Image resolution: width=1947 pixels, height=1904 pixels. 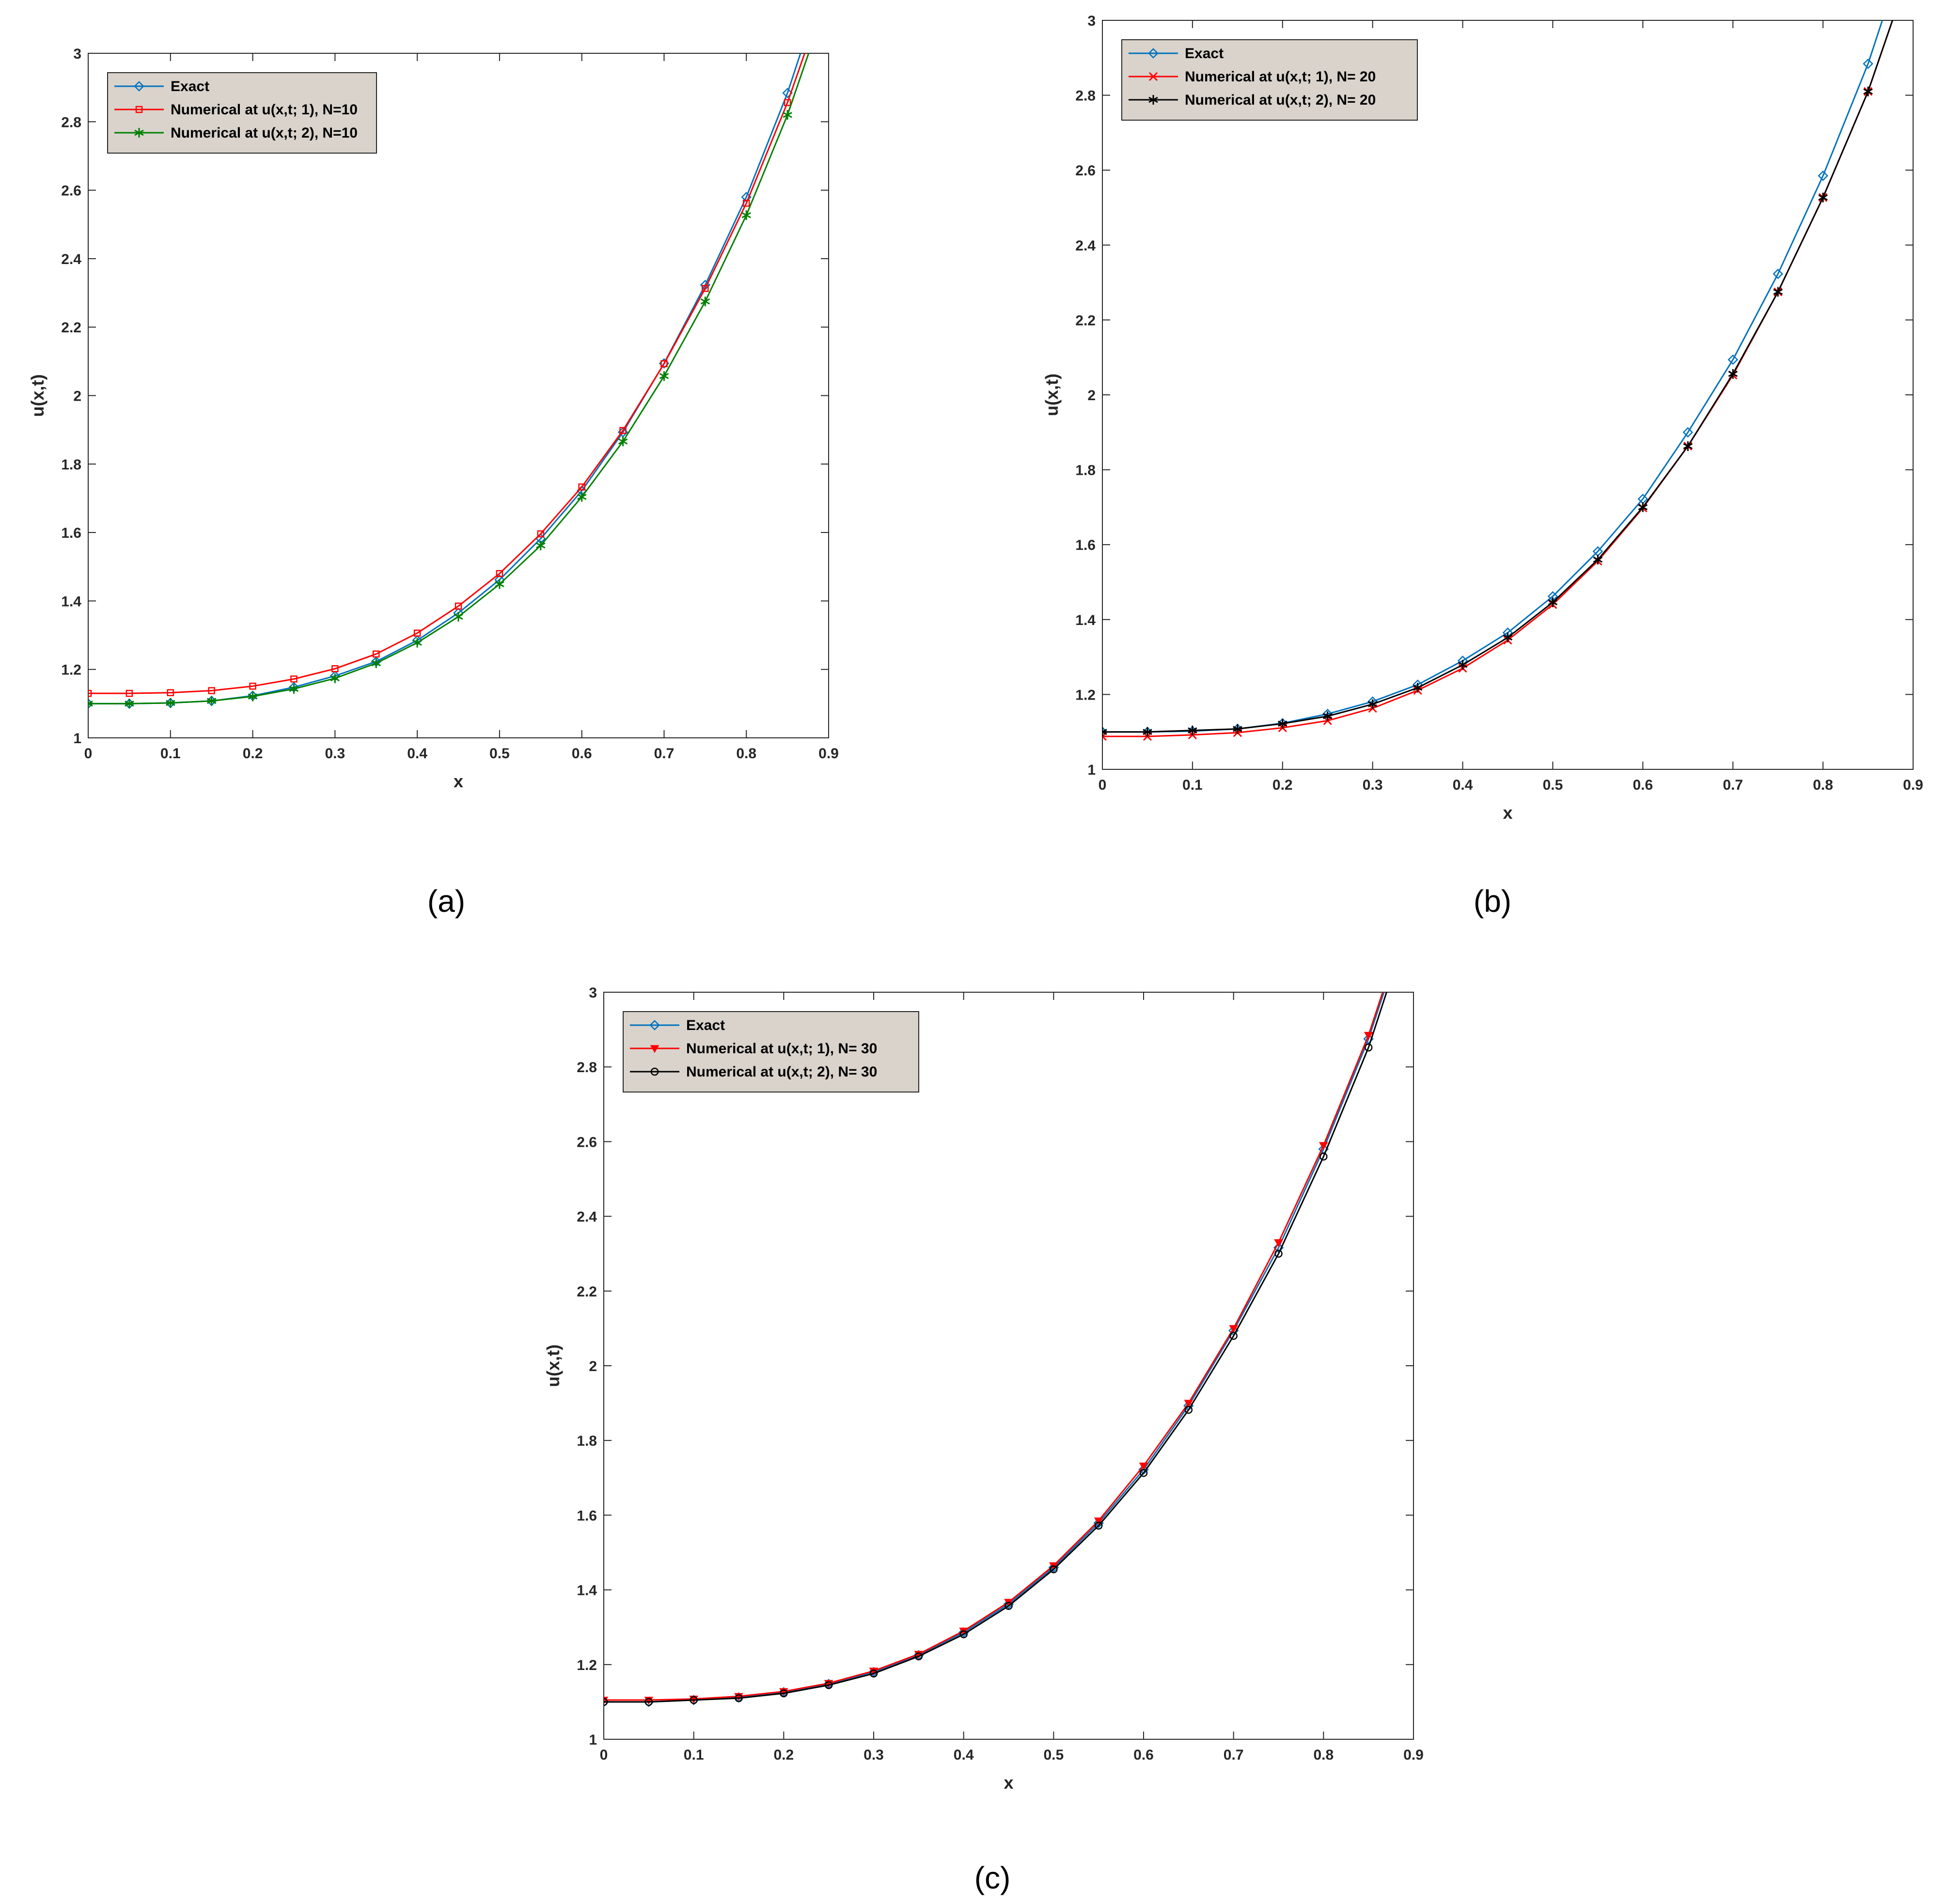 I want to click on y-tick-label: 1.2, so click(x=1085, y=695).